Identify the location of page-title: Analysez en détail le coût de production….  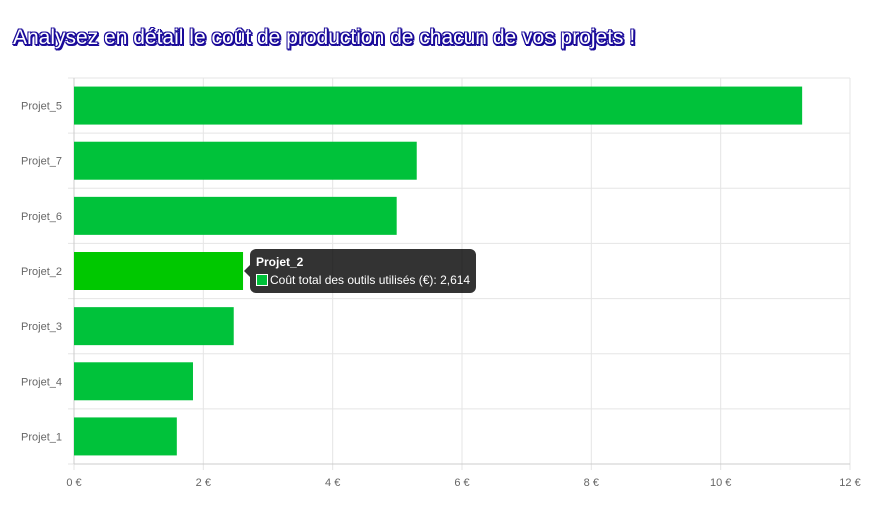
(324, 37).